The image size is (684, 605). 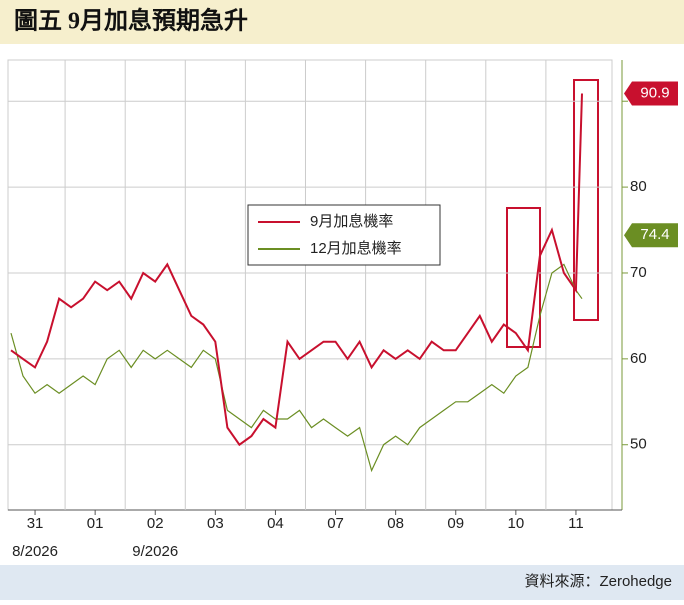 I want to click on legend: 9月加息機率 12月加息機率, so click(x=344, y=235).